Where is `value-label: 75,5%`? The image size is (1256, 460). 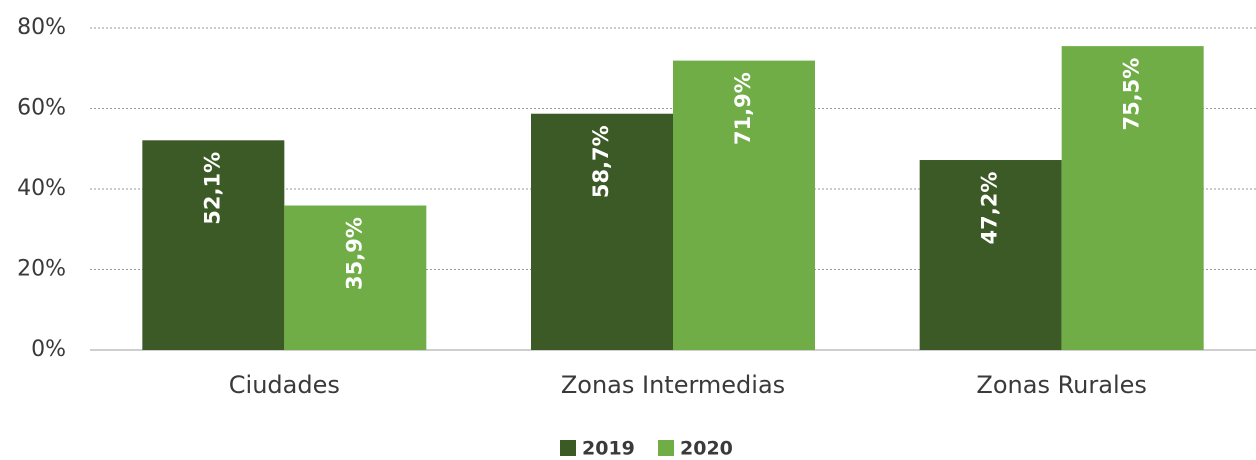
value-label: 75,5% is located at coordinates (1132, 94).